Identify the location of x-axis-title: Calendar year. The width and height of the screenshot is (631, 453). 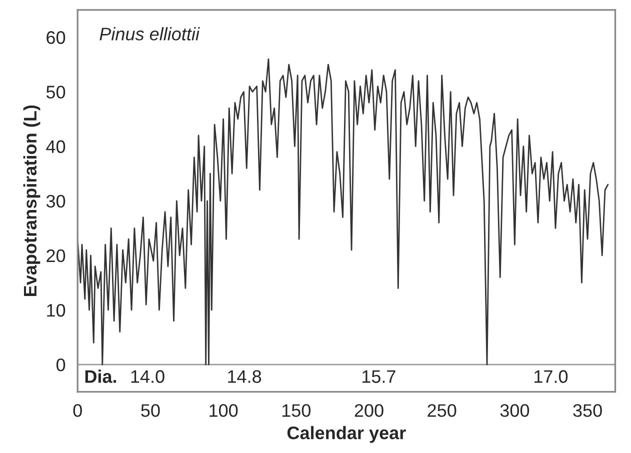
(346, 434).